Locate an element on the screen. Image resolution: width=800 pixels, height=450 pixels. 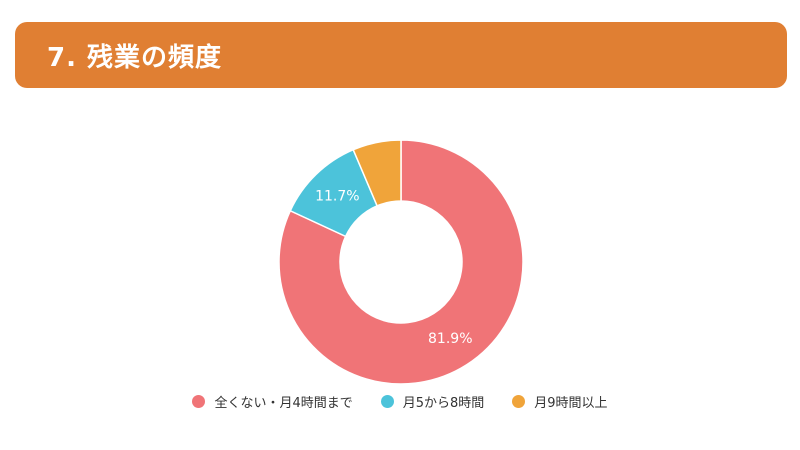
legend-label-2: 月9時間以上 is located at coordinates (571, 403).